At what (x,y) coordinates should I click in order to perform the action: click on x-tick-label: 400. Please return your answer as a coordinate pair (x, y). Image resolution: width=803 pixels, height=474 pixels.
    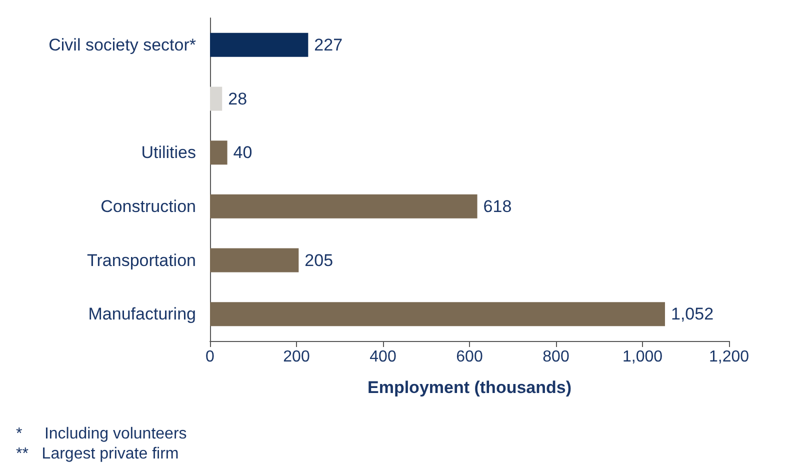
    Looking at the image, I should click on (383, 357).